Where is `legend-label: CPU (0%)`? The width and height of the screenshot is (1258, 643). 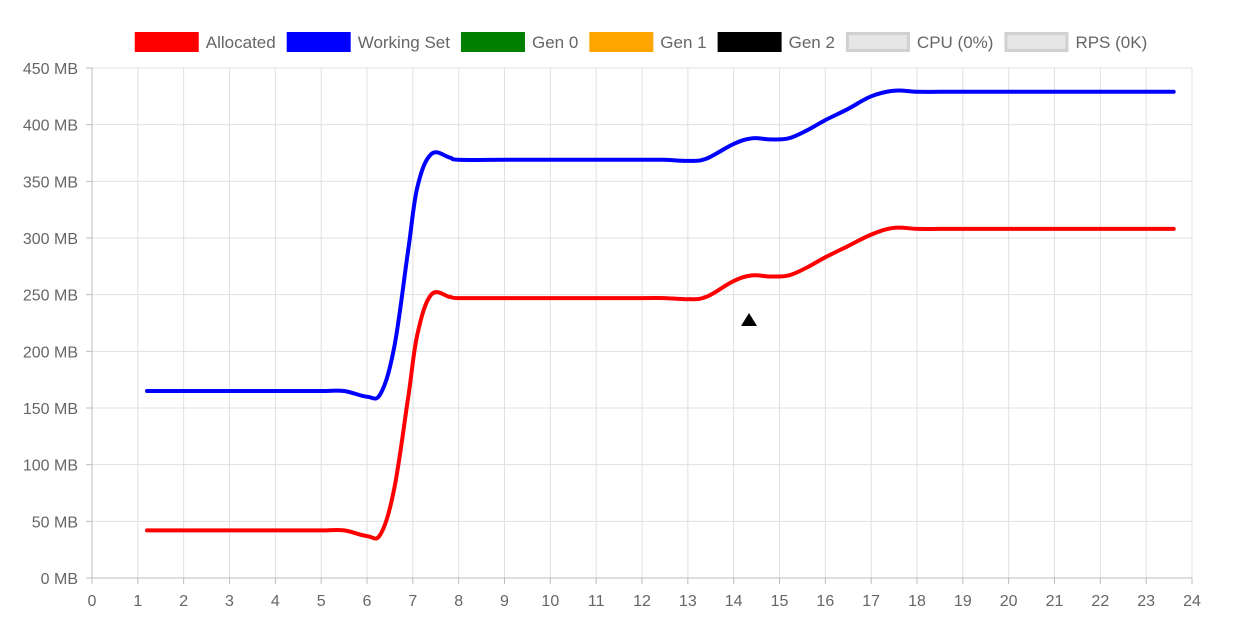 legend-label: CPU (0%) is located at coordinates (955, 42).